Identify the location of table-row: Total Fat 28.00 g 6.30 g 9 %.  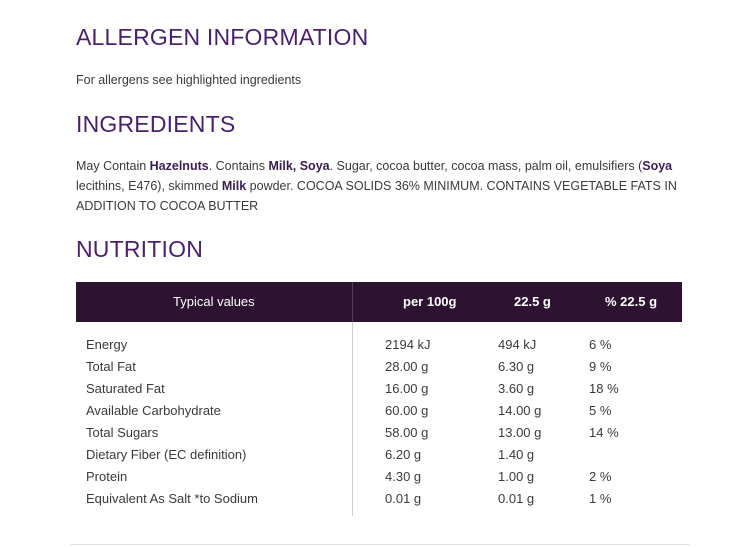
(379, 367).